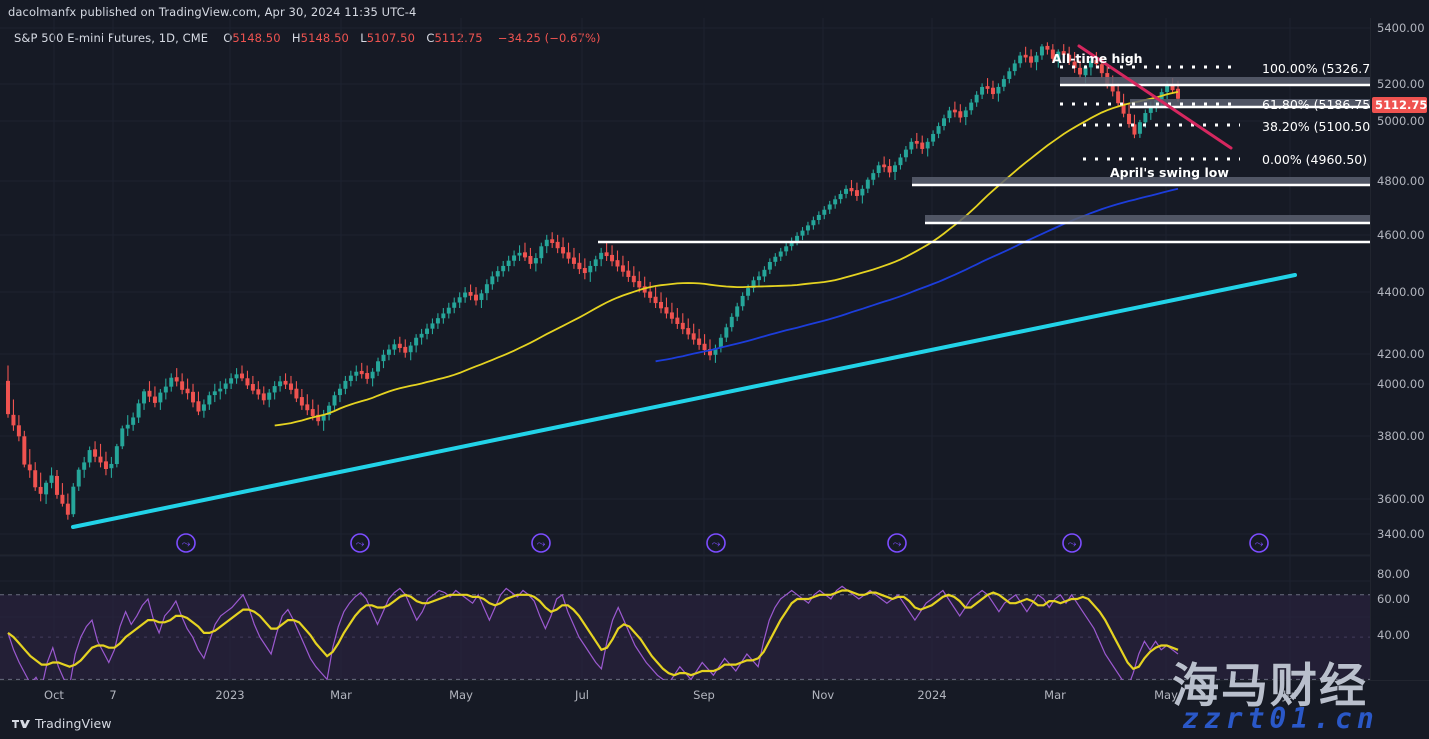 Image resolution: width=1429 pixels, height=739 pixels. Describe the element at coordinates (1155, 97) in the screenshot. I see `descending-trendline` at that location.